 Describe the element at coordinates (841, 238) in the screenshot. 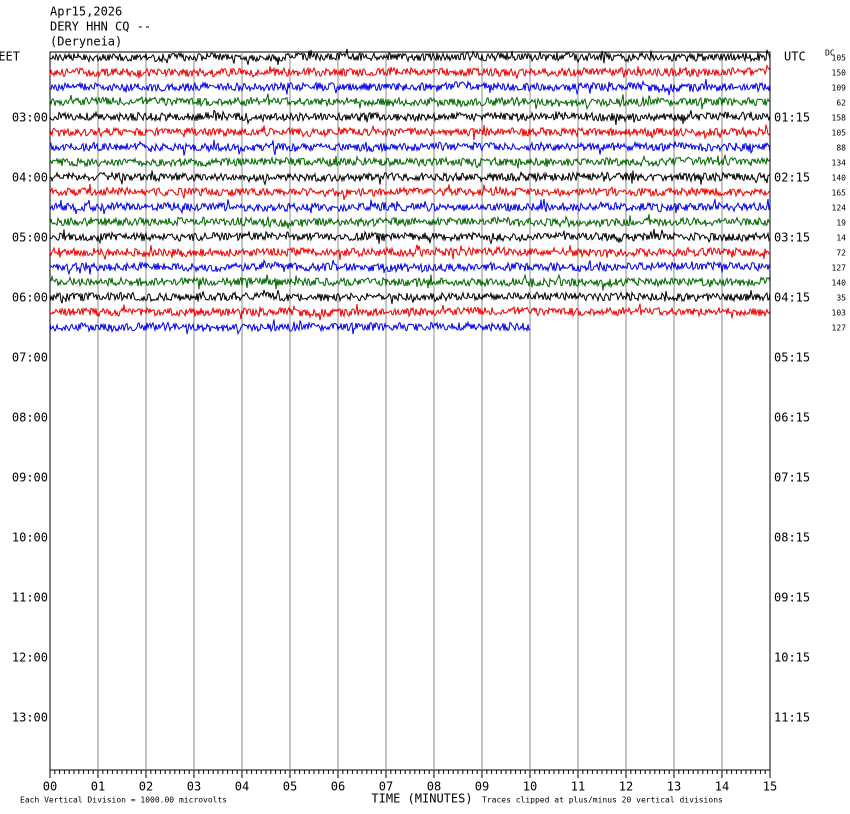

I see `dc-offset: 14` at that location.